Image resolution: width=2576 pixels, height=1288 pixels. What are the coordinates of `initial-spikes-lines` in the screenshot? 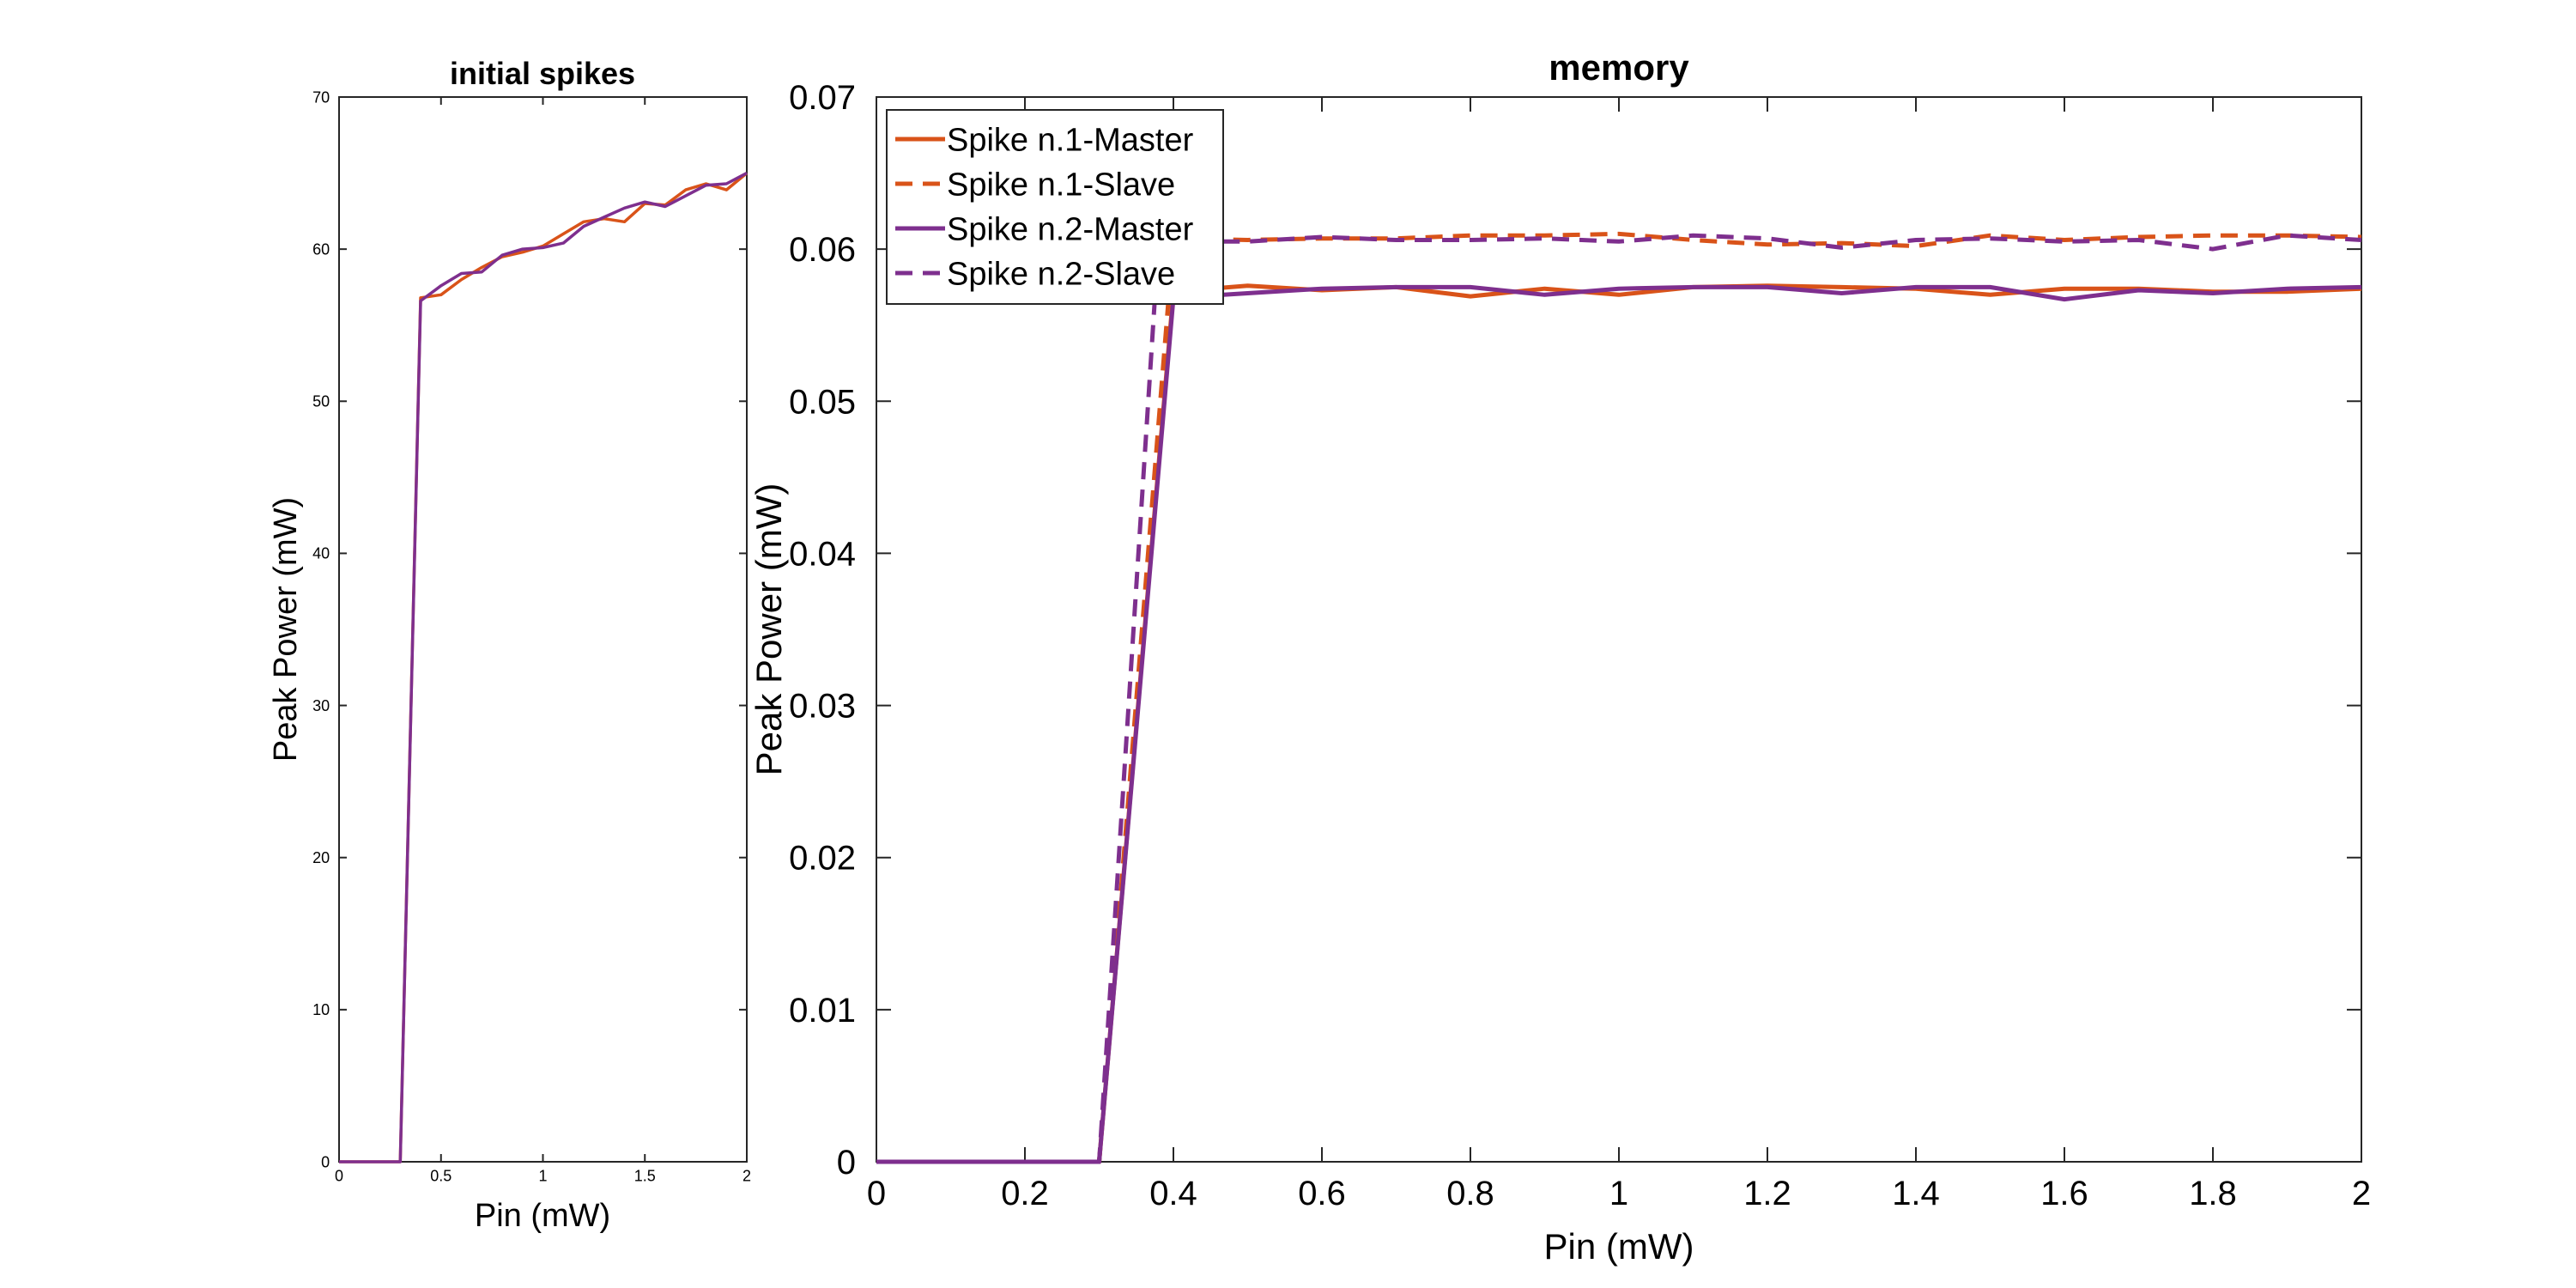 It's located at (544, 667).